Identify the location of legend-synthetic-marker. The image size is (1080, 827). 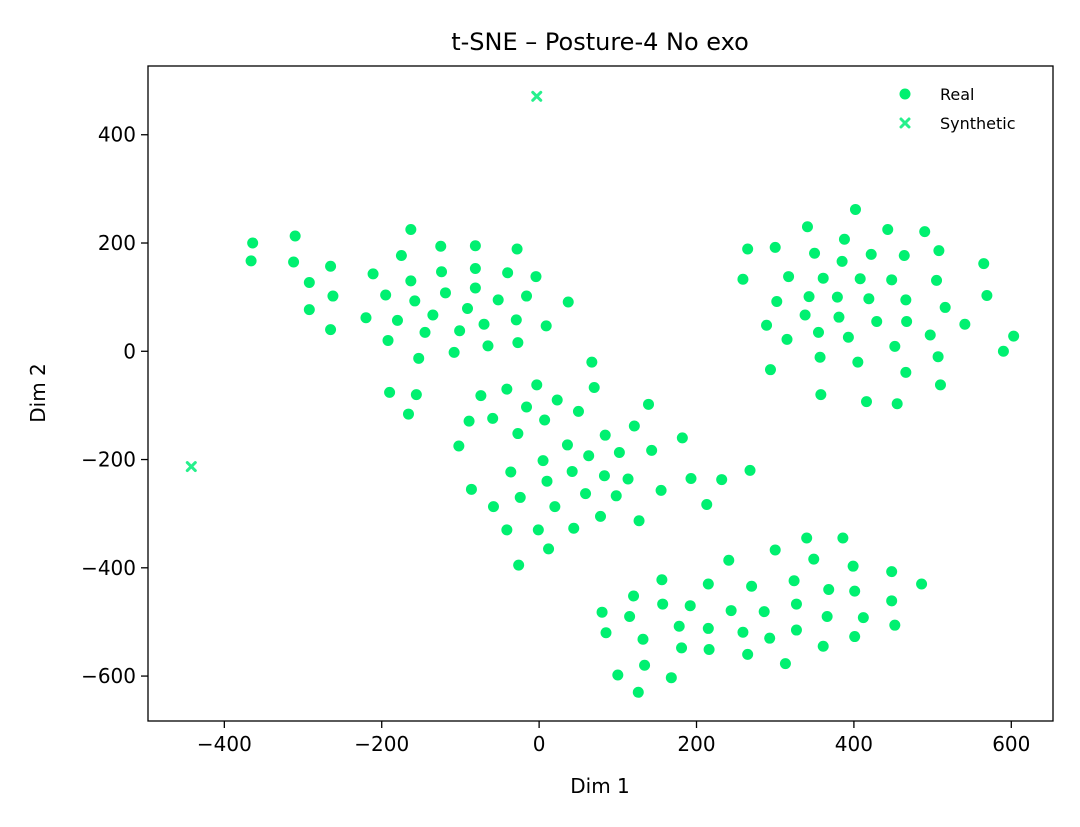
(905, 123).